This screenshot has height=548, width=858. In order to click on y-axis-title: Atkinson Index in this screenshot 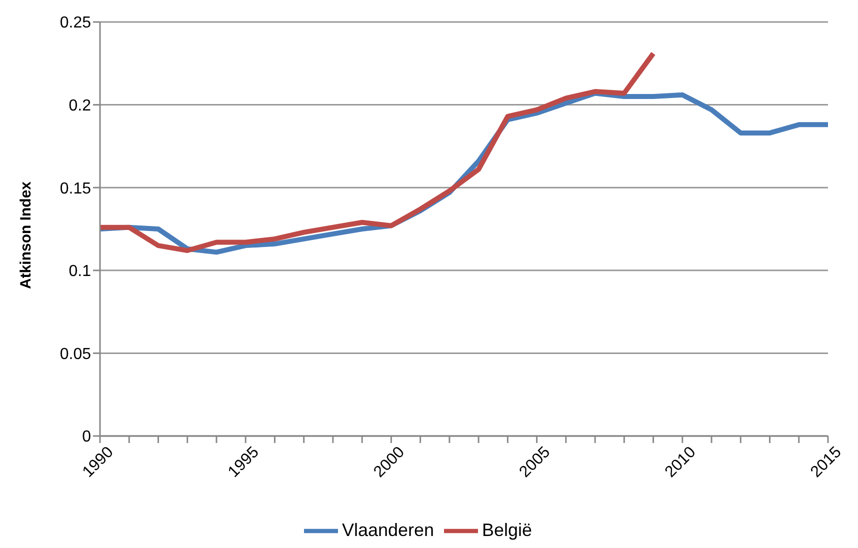, I will do `click(25, 234)`.